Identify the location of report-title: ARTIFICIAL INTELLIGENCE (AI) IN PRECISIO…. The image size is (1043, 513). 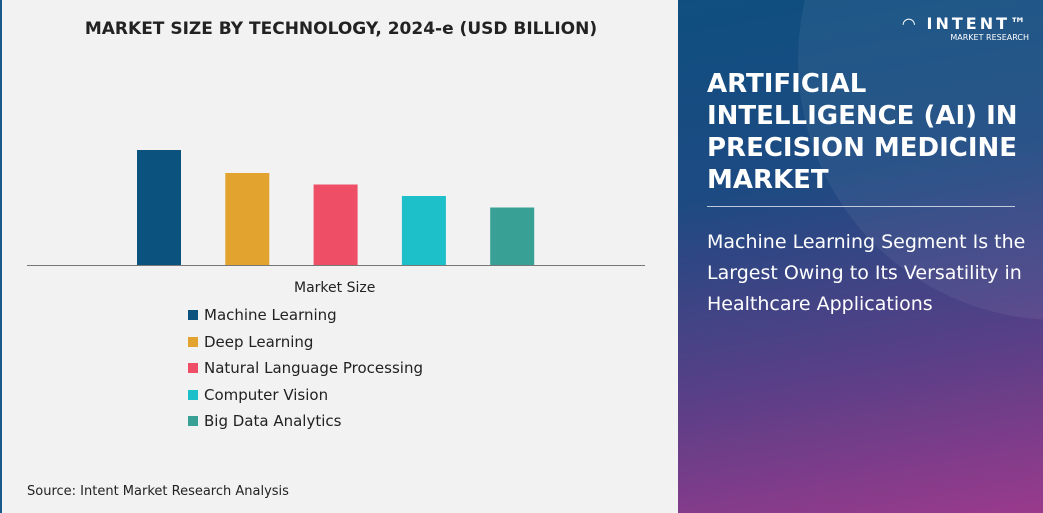
(862, 132).